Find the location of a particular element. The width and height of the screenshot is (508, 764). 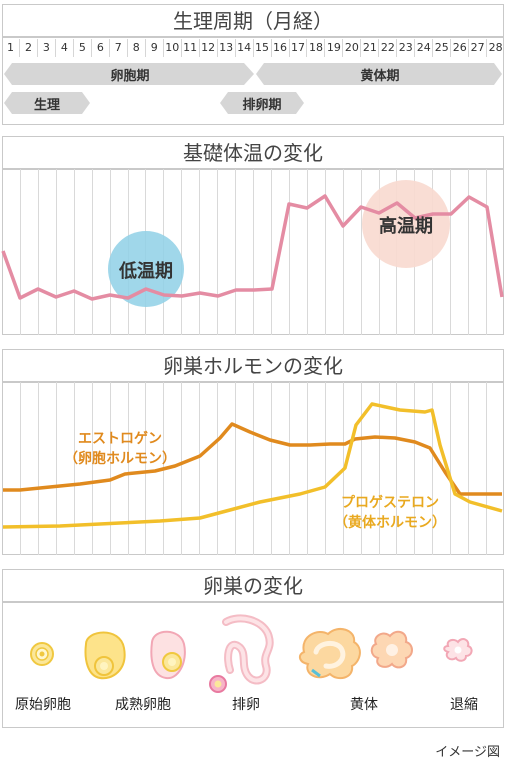

temperature-line is located at coordinates (252, 247).